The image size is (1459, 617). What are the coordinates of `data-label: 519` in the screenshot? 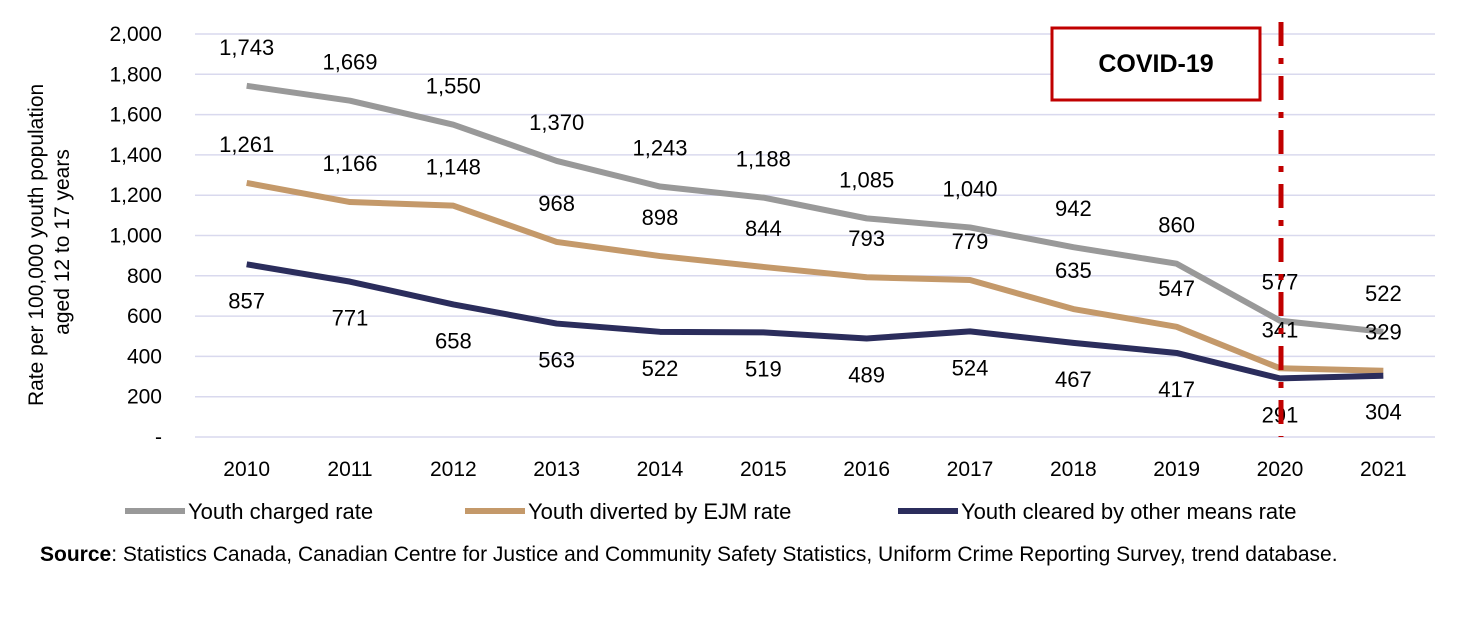 It's located at (763, 368).